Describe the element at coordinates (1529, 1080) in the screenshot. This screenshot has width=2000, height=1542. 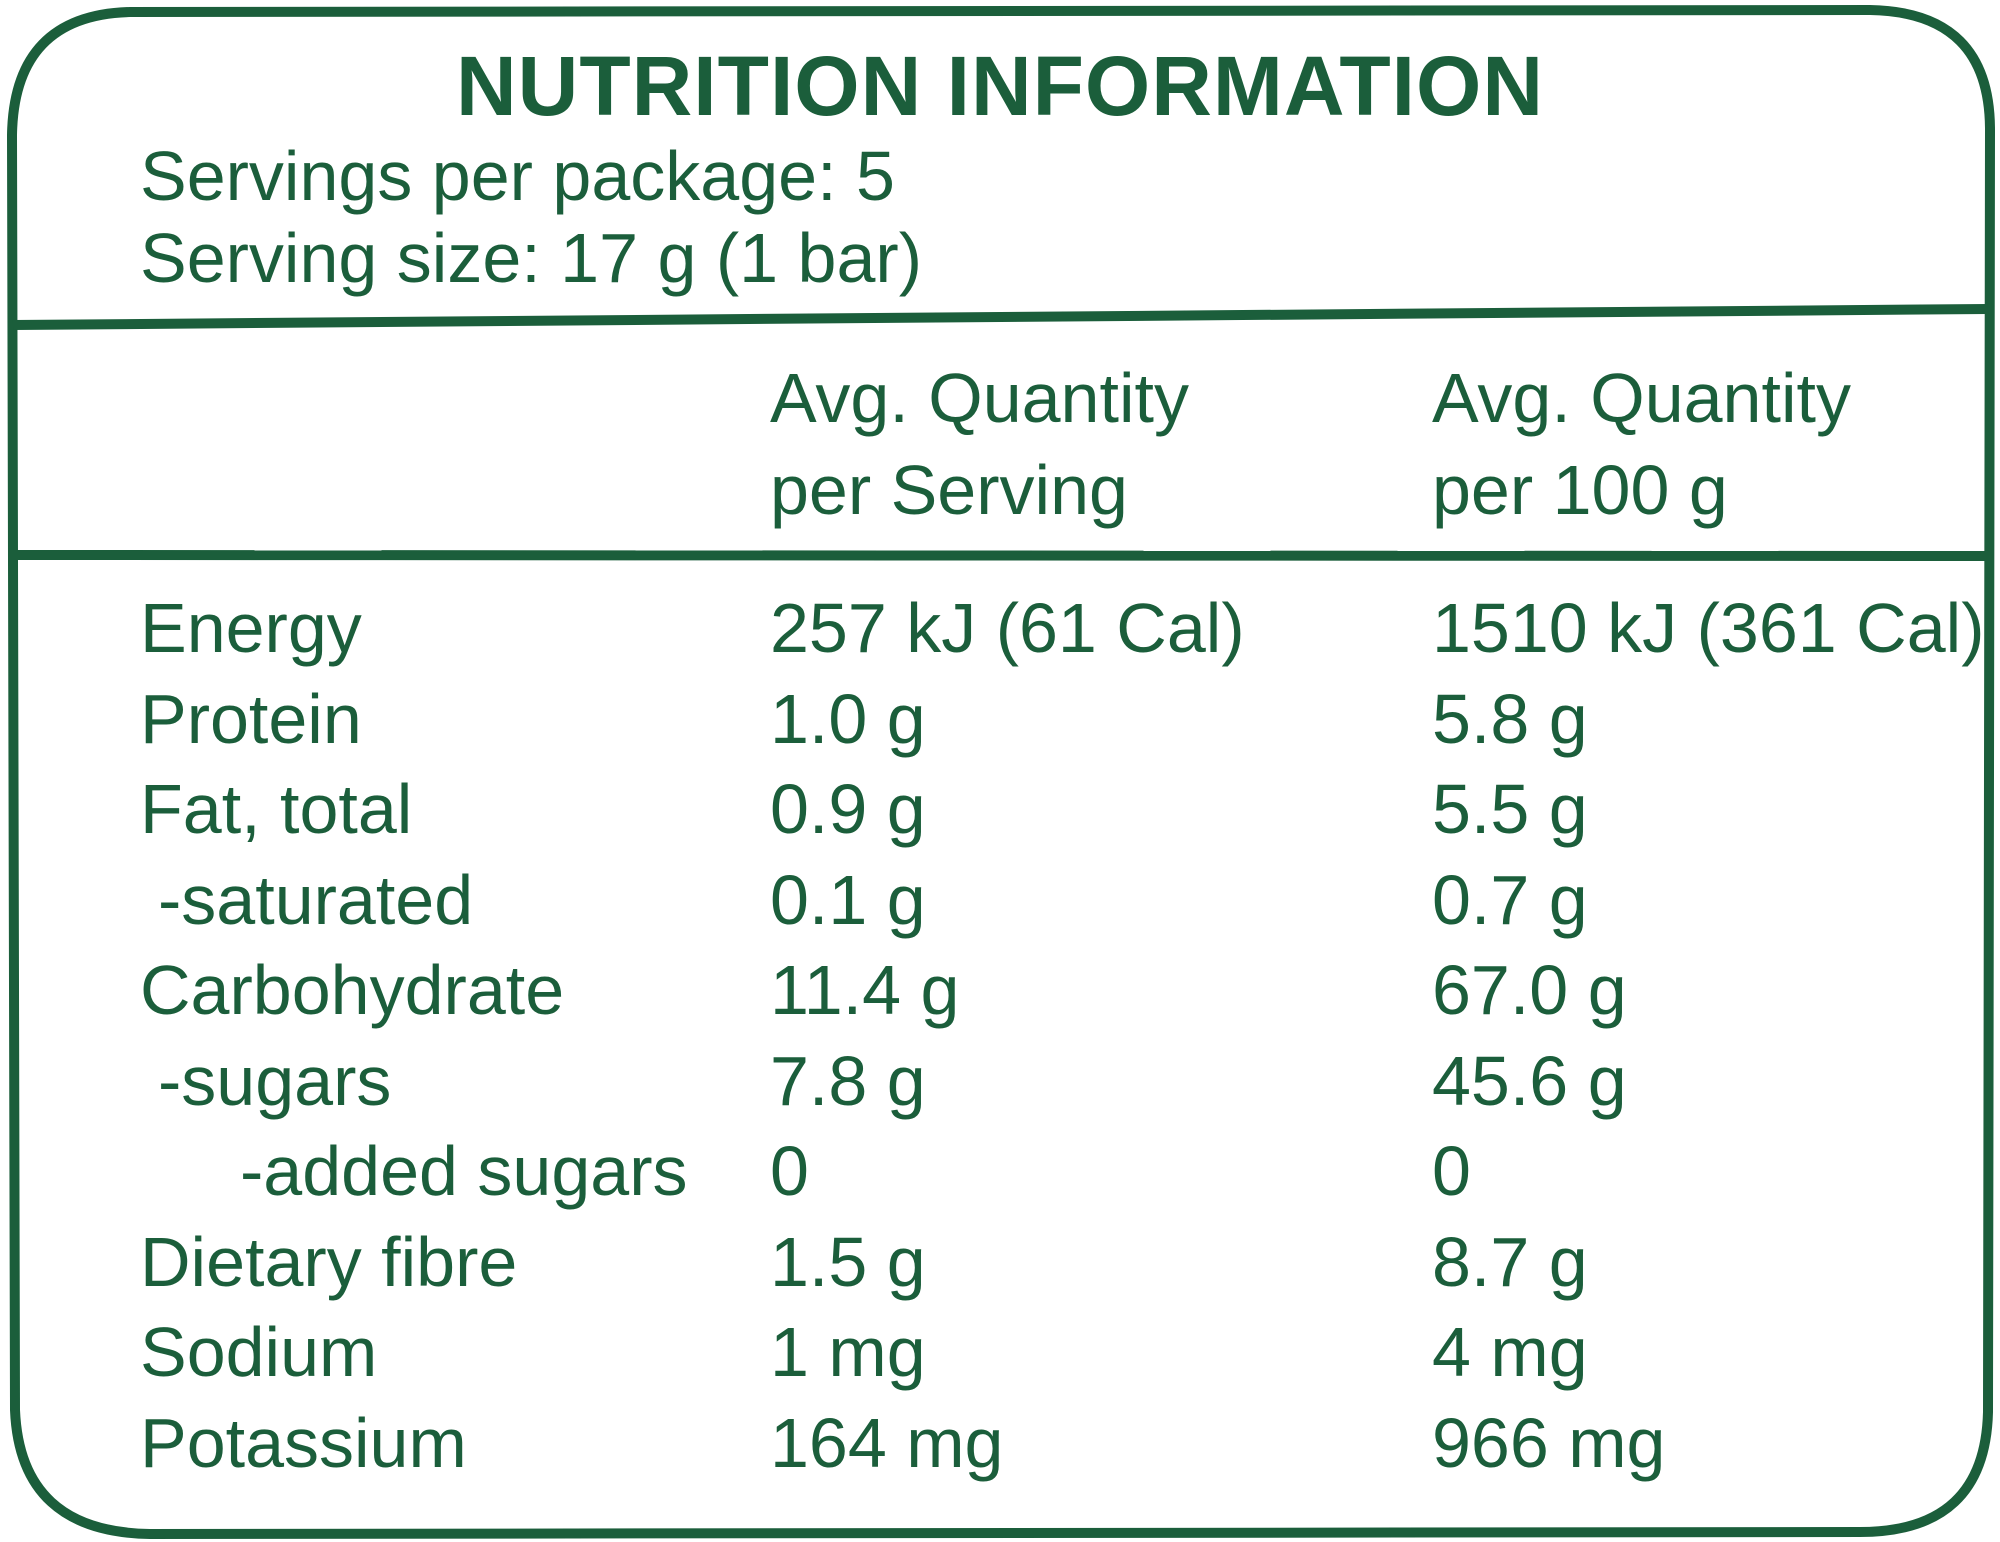
I see `per-100g-value: 45.6 g` at that location.